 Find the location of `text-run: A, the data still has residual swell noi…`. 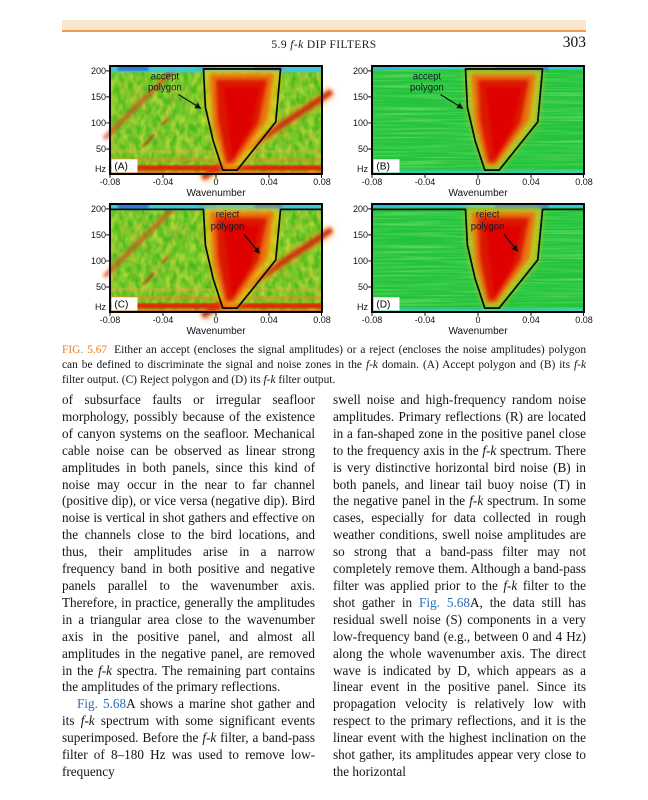

text-run: A, the data still has residual swell noi… is located at coordinates (459, 686).